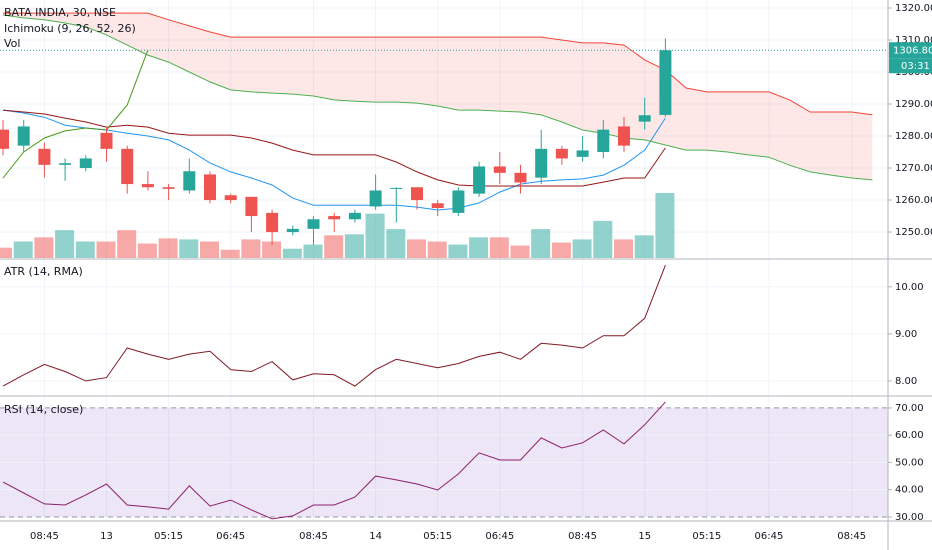  I want to click on indicator-title: Vol, so click(12, 43).